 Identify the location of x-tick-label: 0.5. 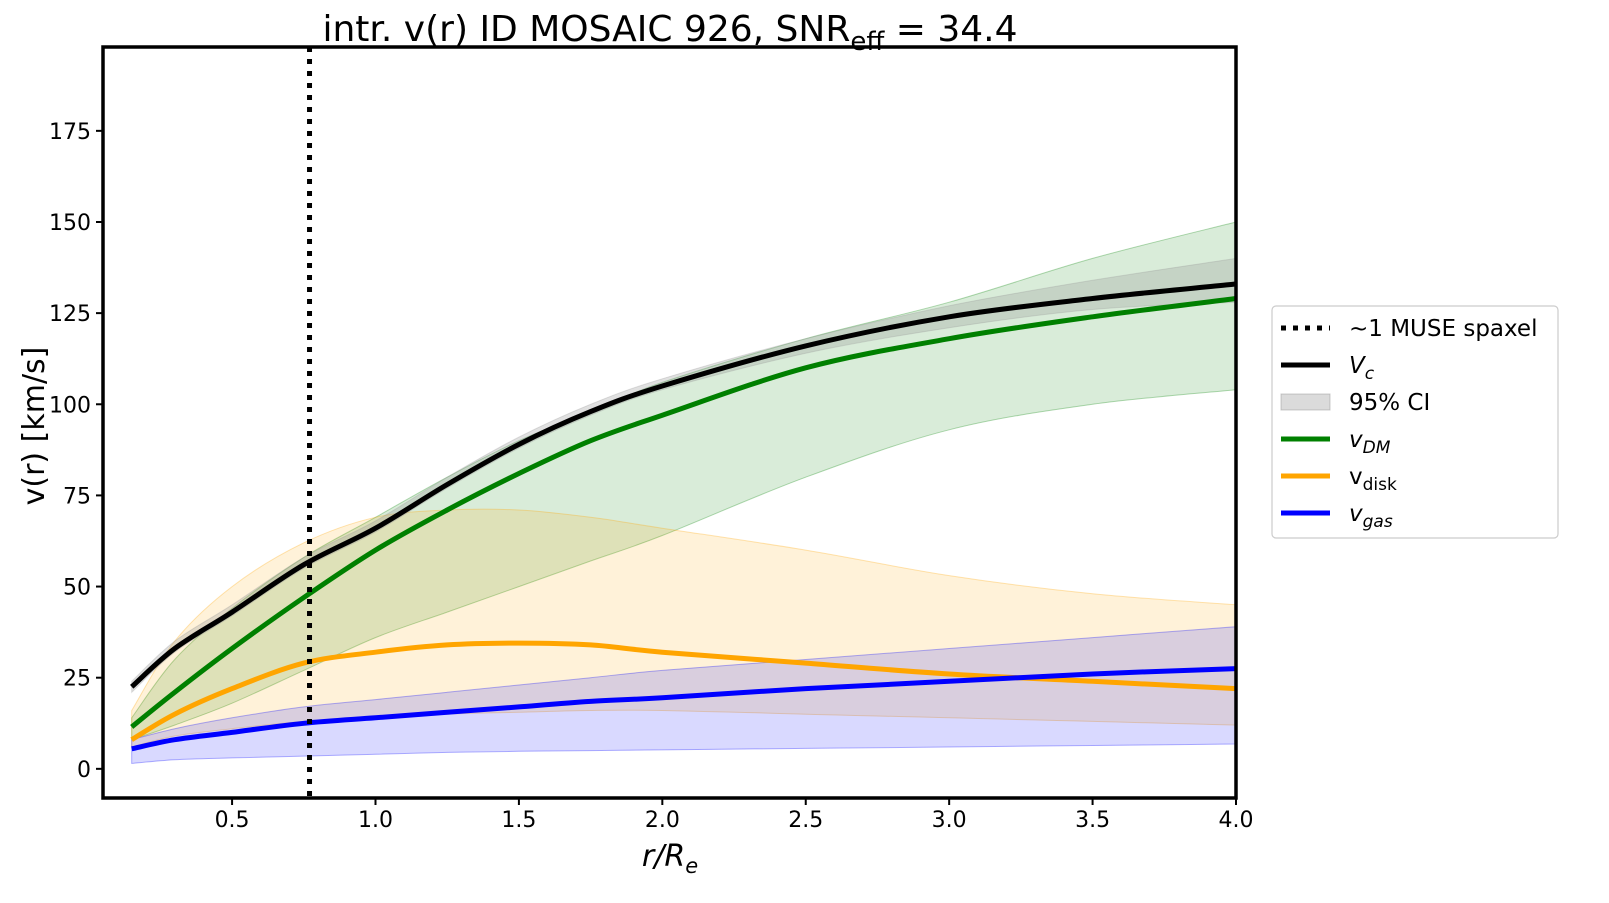
(232, 820).